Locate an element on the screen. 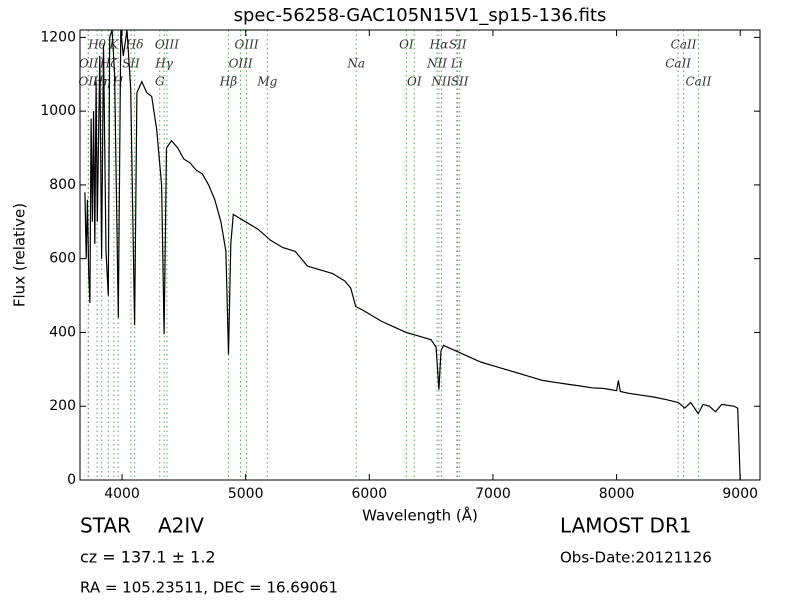  feature-label: H is located at coordinates (118, 82).